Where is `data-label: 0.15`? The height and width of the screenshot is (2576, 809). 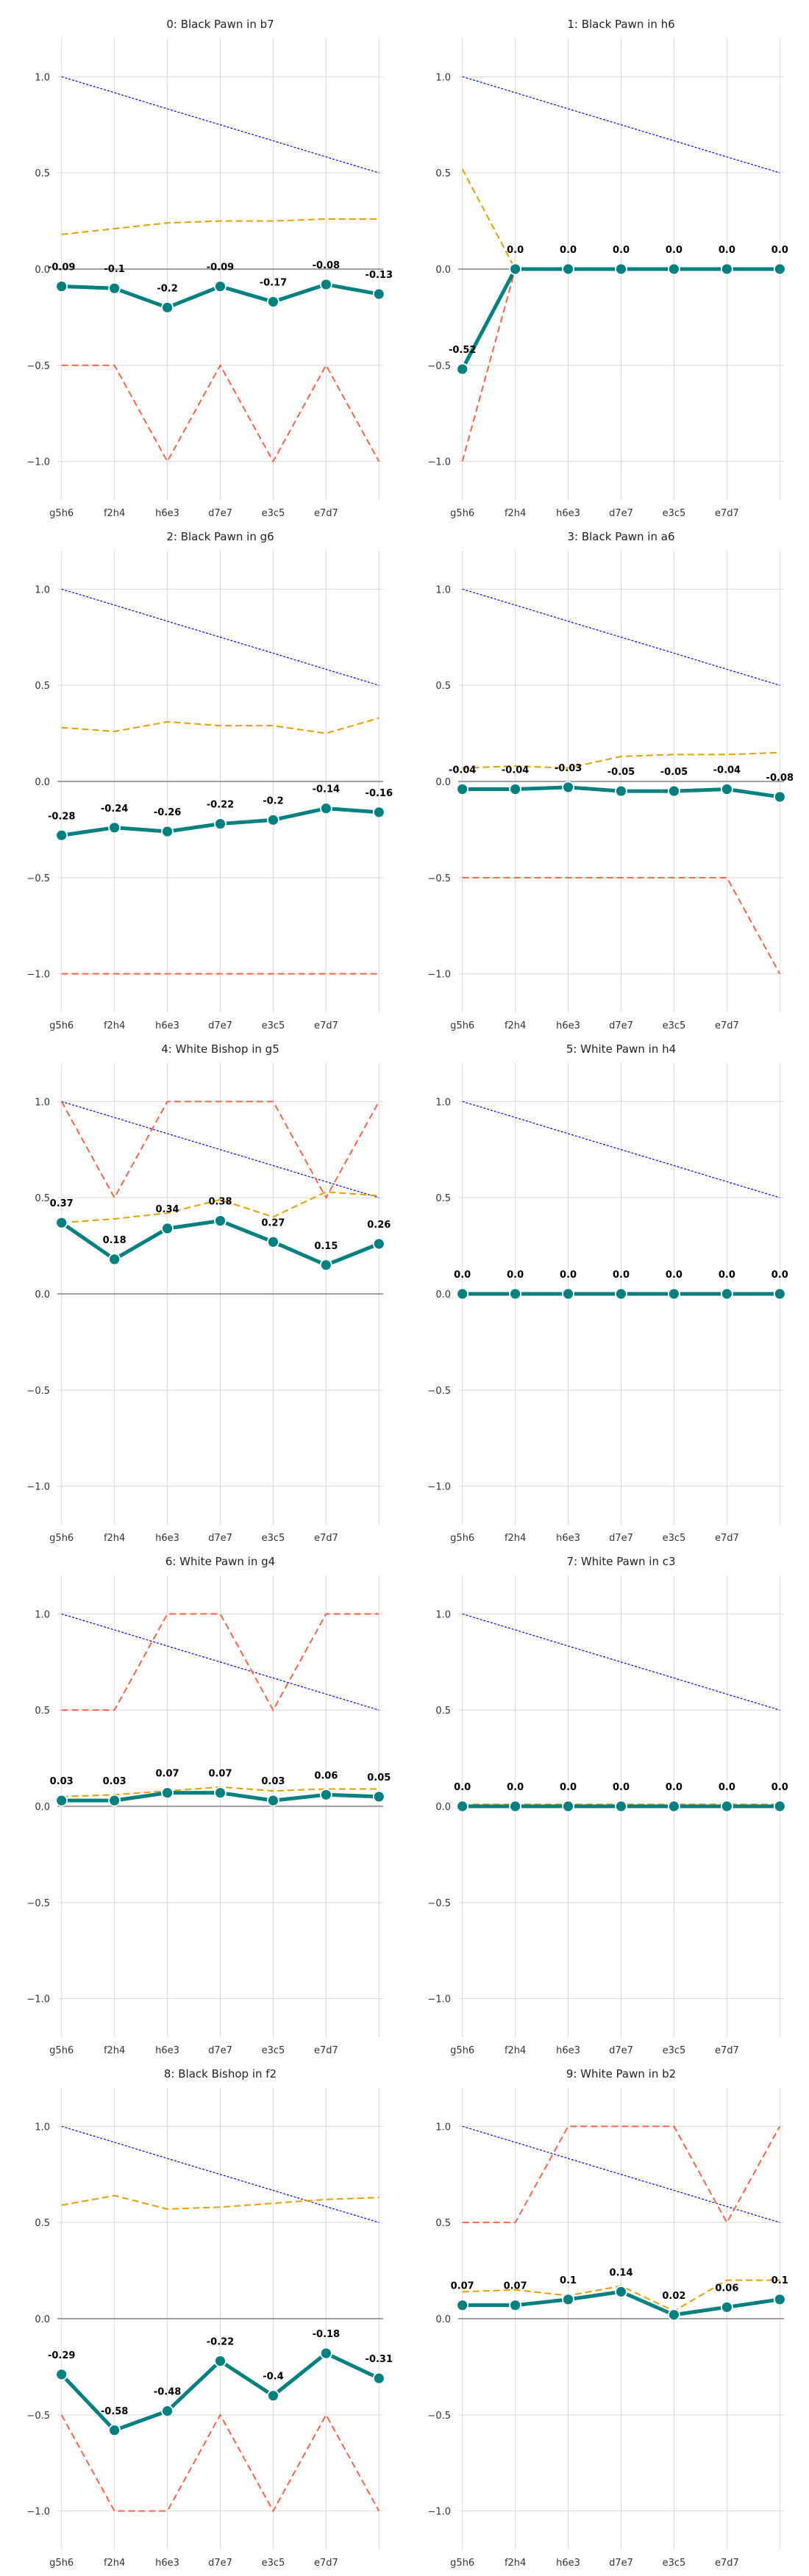
data-label: 0.15 is located at coordinates (326, 1247).